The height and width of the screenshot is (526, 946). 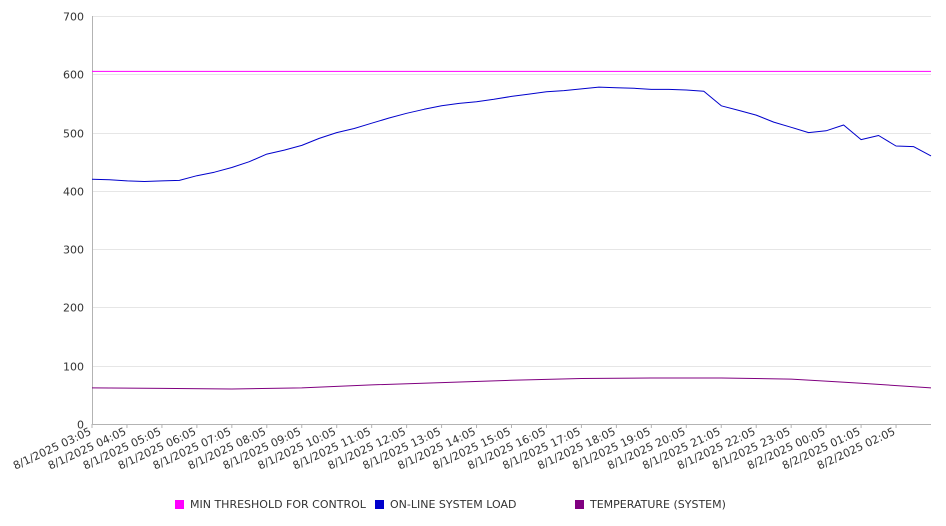 I want to click on y-tick-label-0: 0, so click(x=80, y=425).